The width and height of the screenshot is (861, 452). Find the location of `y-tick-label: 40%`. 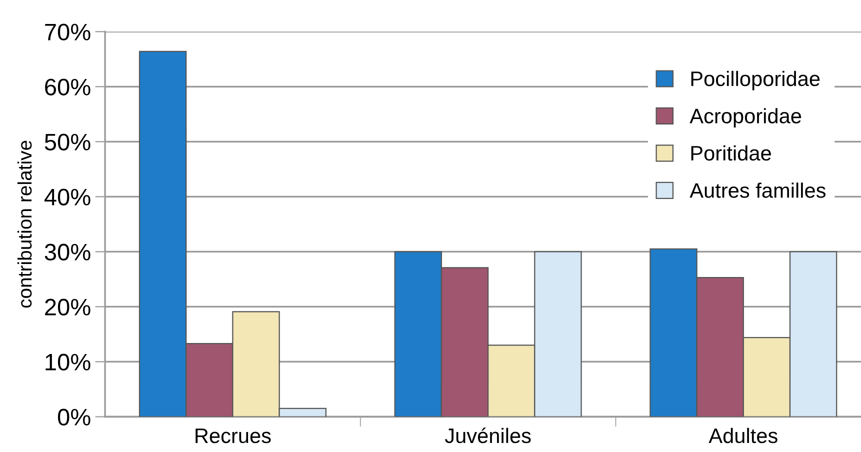

y-tick-label: 40% is located at coordinates (67, 197).